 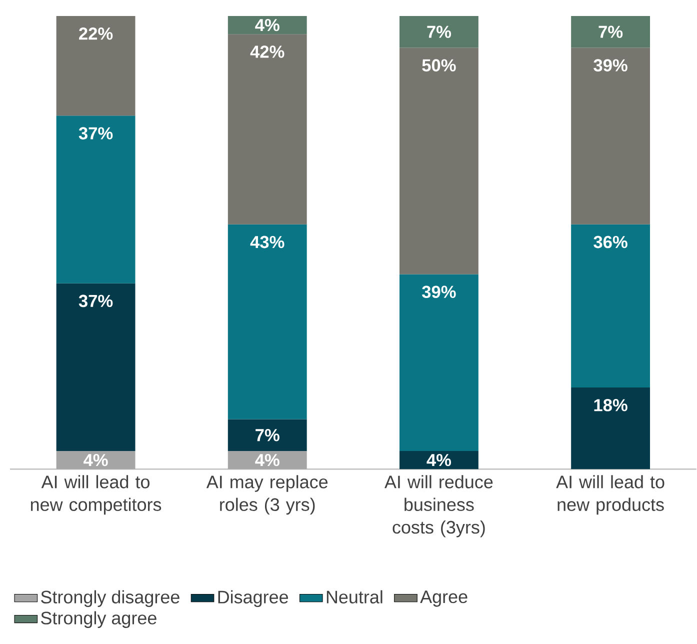 I want to click on x-tick-label: AI will lead to new competitors, so click(x=96, y=495).